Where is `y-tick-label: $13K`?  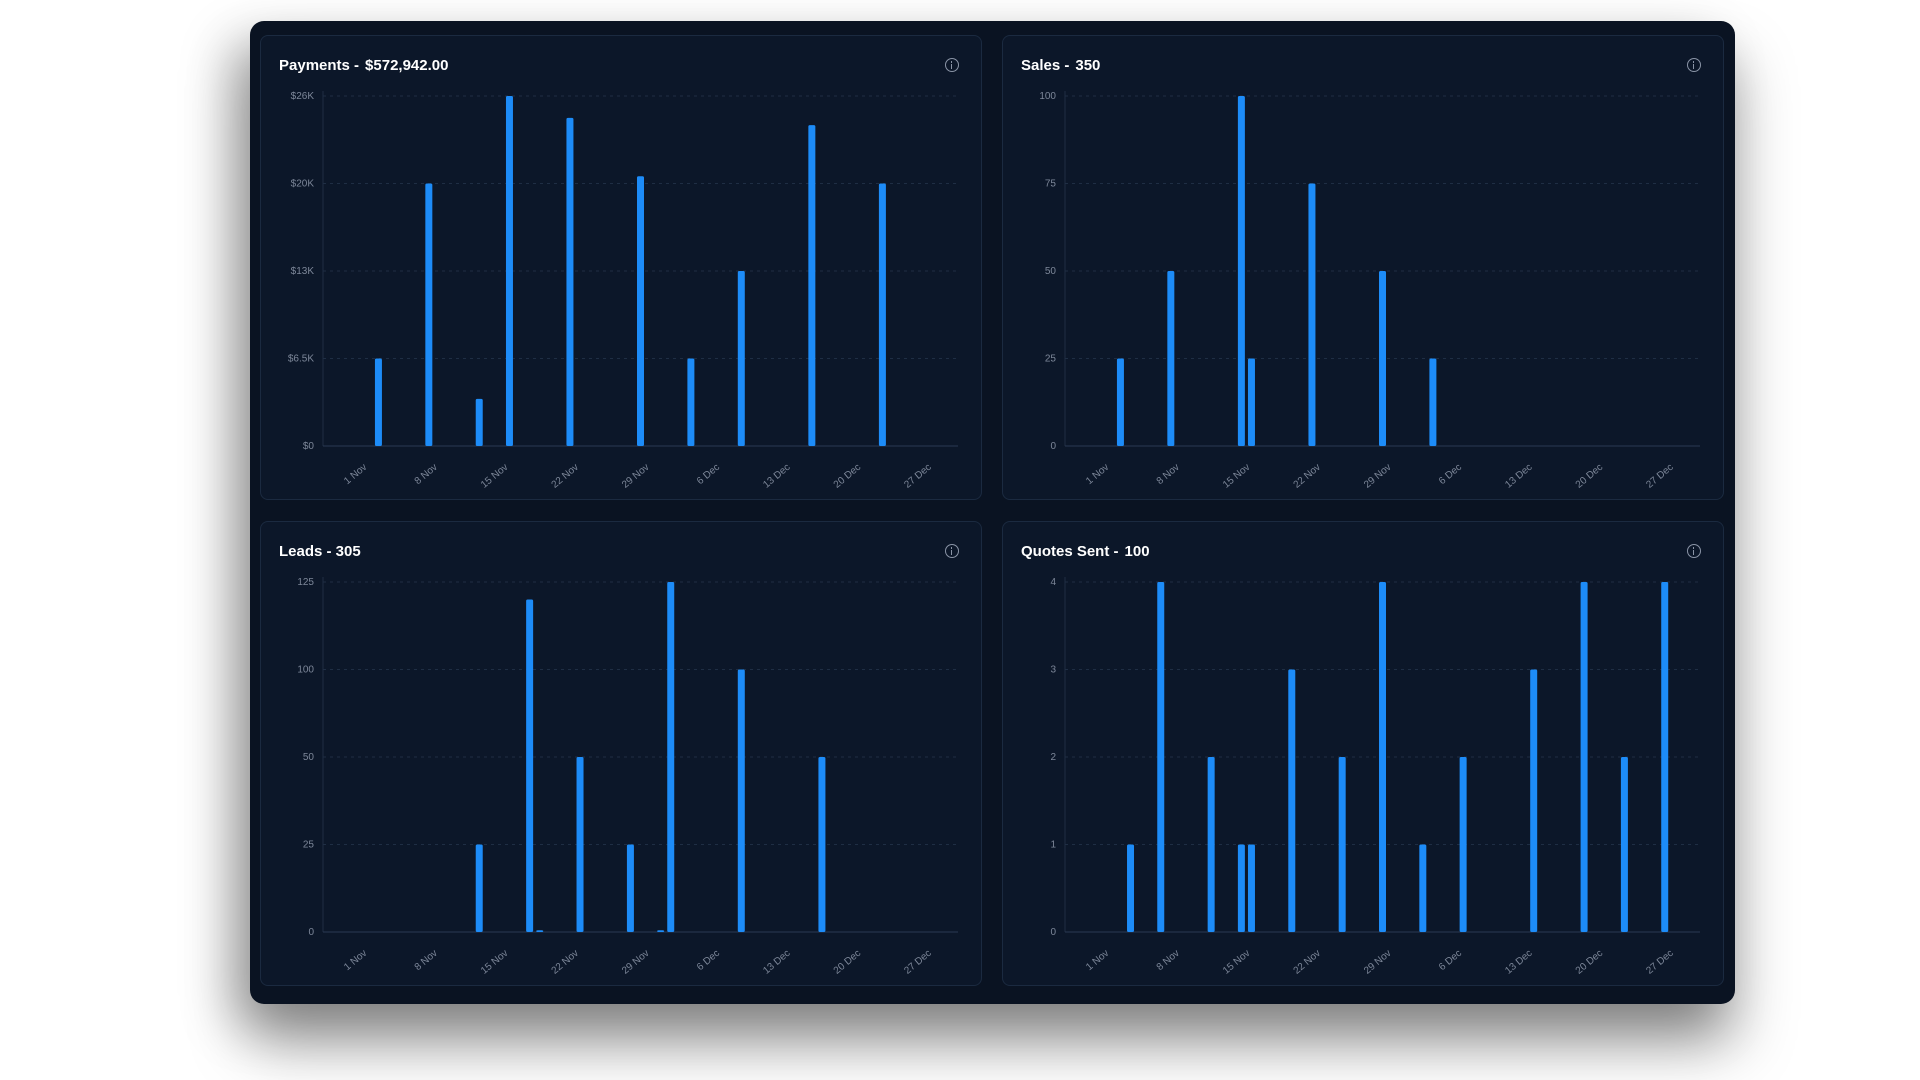
y-tick-label: $13K is located at coordinates (303, 271).